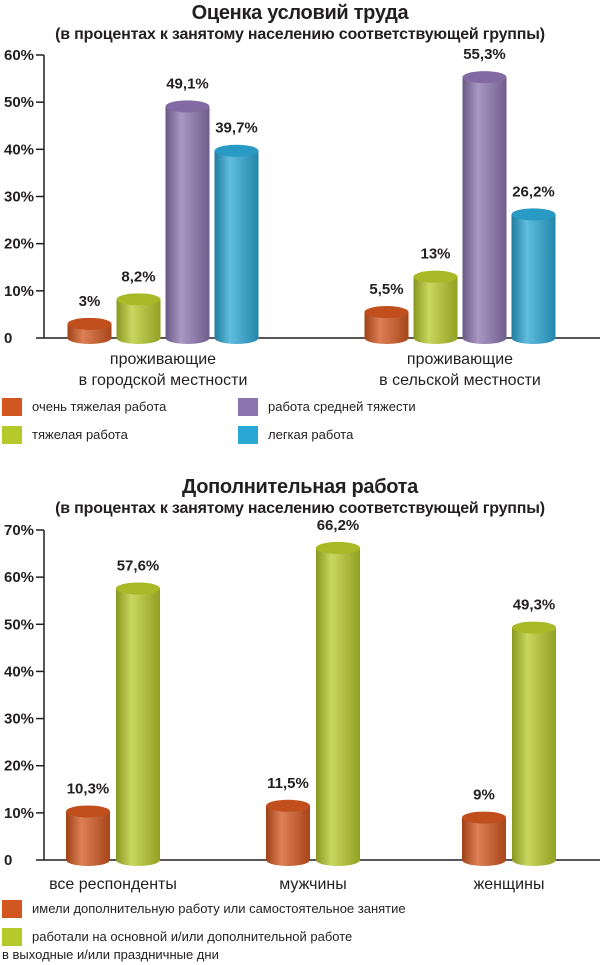 The image size is (600, 965). I want to click on legend-label: тяжелая работа, so click(80, 434).